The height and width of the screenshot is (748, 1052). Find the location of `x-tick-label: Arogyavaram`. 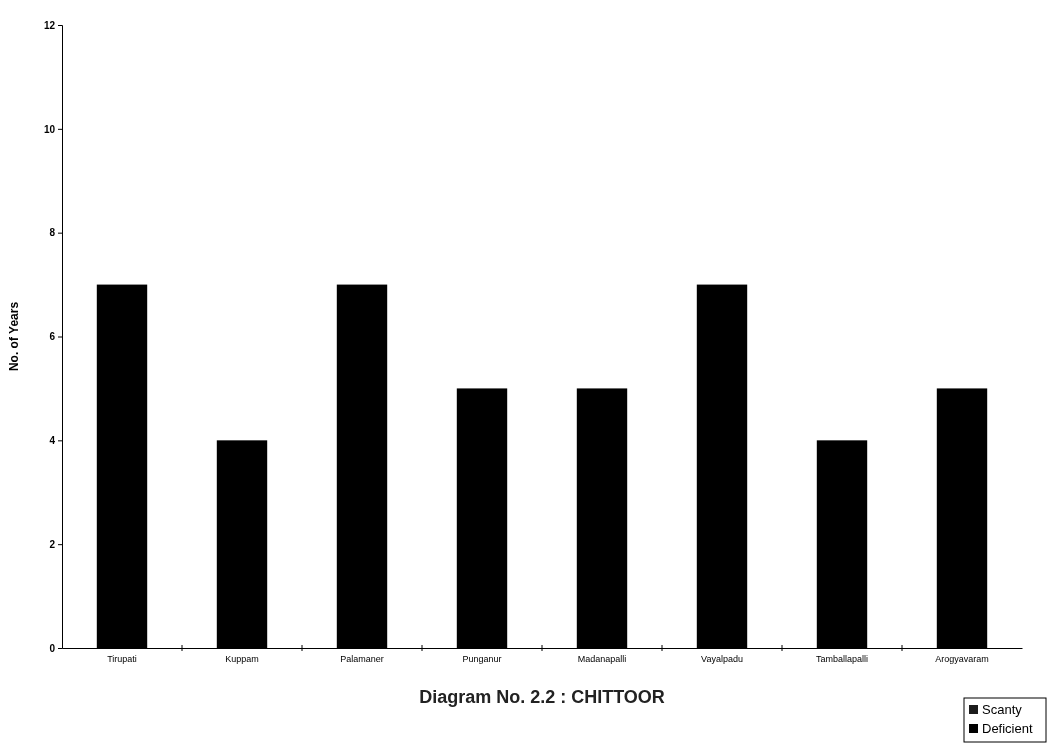

x-tick-label: Arogyavaram is located at coordinates (962, 659).